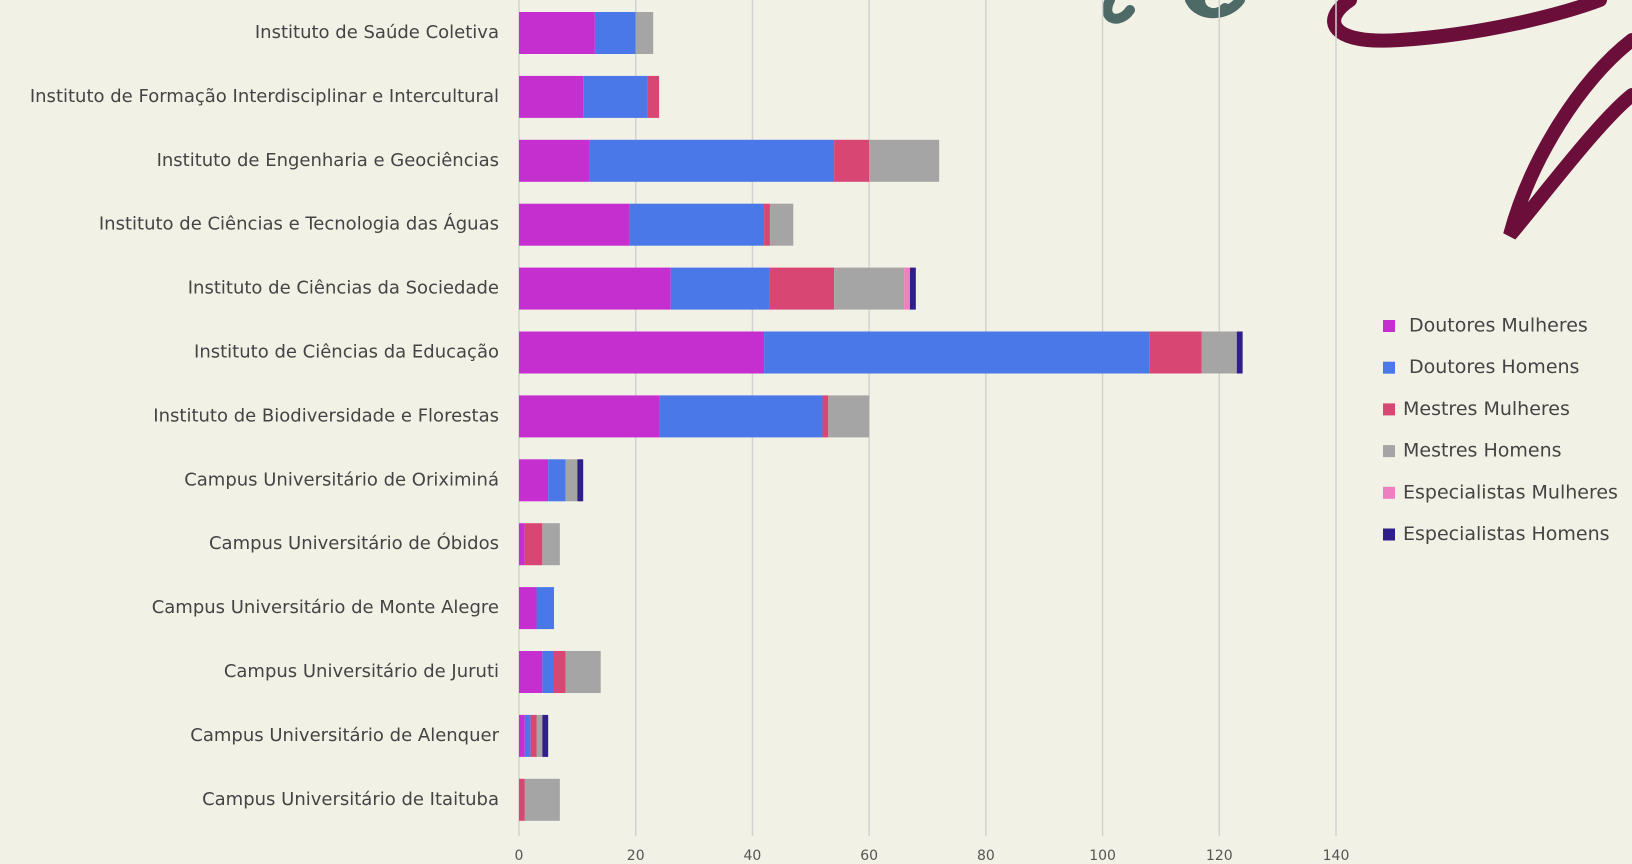 This screenshot has height=864, width=1632. I want to click on legend-label: Mestres Mulheres, so click(1486, 409).